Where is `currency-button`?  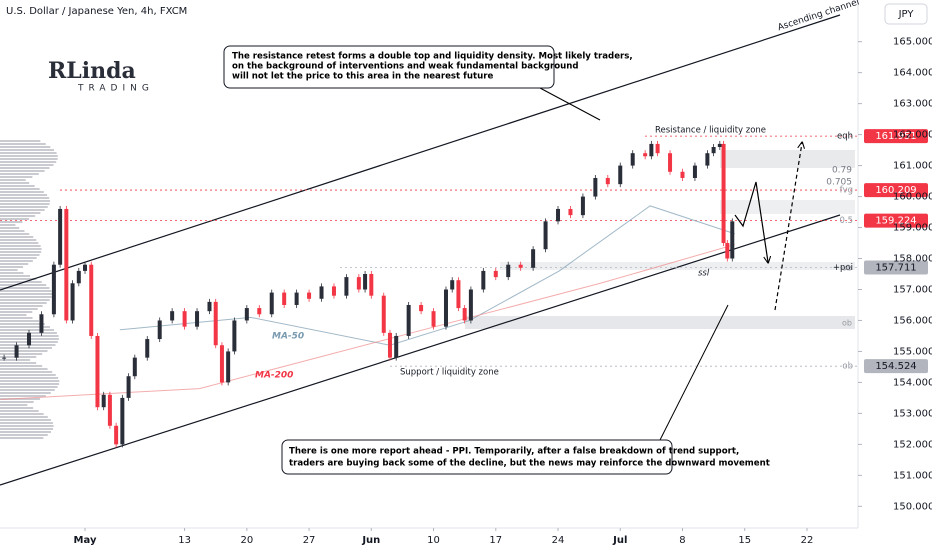 currency-button is located at coordinates (906, 14).